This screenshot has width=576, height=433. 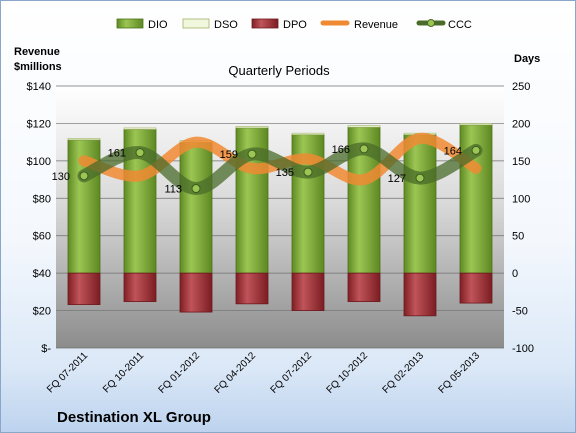 I want to click on legend: DIO DSO DPO Revenue CCC, so click(x=294, y=24).